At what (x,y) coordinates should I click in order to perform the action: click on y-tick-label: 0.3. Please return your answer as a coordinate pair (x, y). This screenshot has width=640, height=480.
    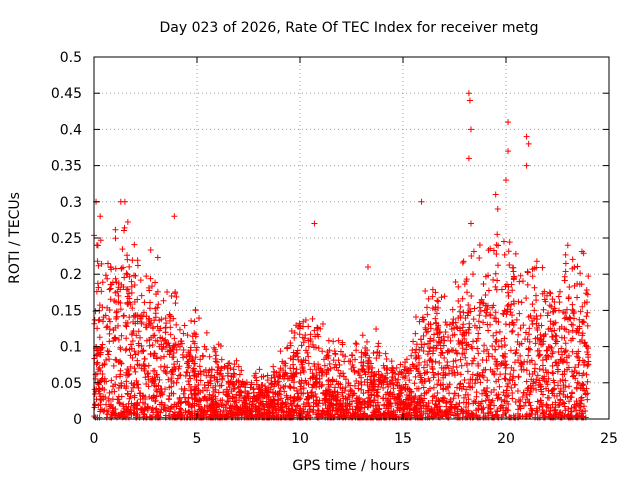
    Looking at the image, I should click on (71, 203).